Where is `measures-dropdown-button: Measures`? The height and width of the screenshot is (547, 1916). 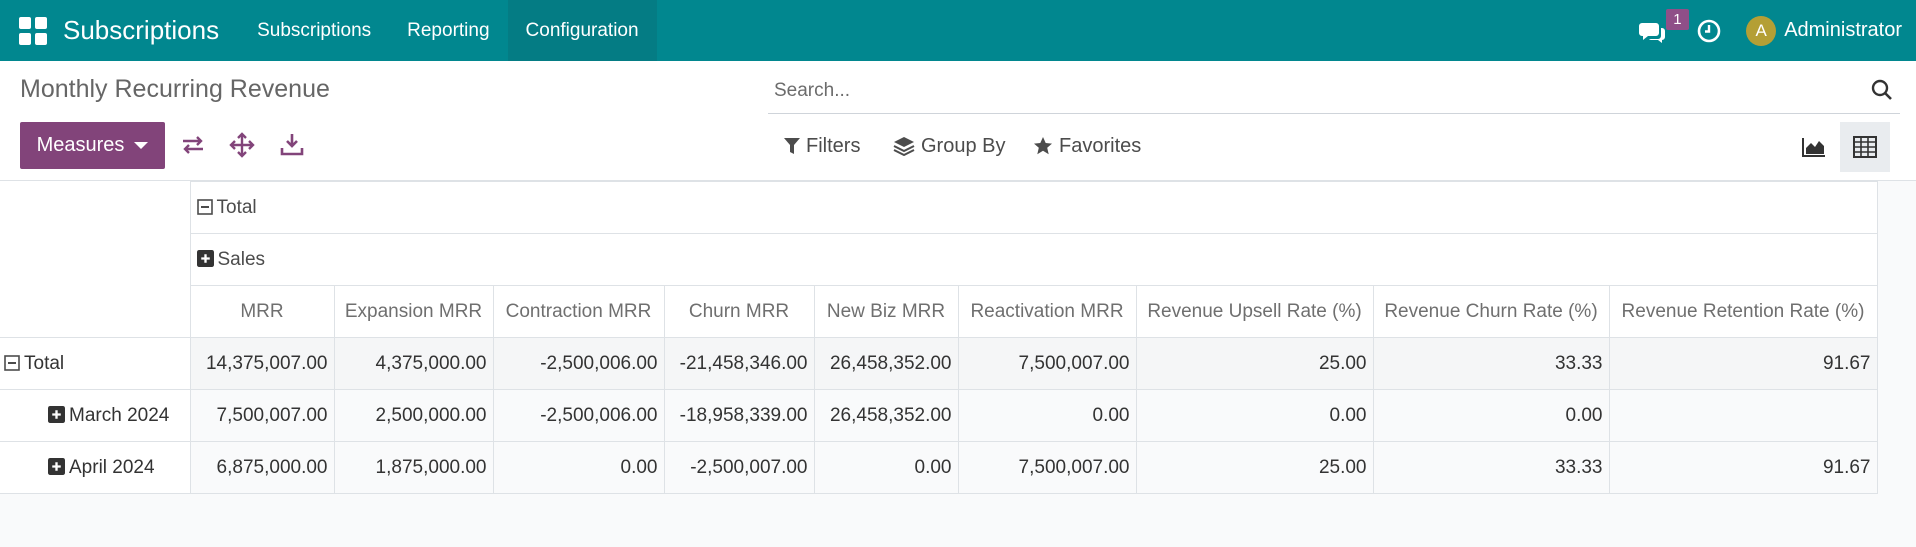
measures-dropdown-button: Measures is located at coordinates (92, 145).